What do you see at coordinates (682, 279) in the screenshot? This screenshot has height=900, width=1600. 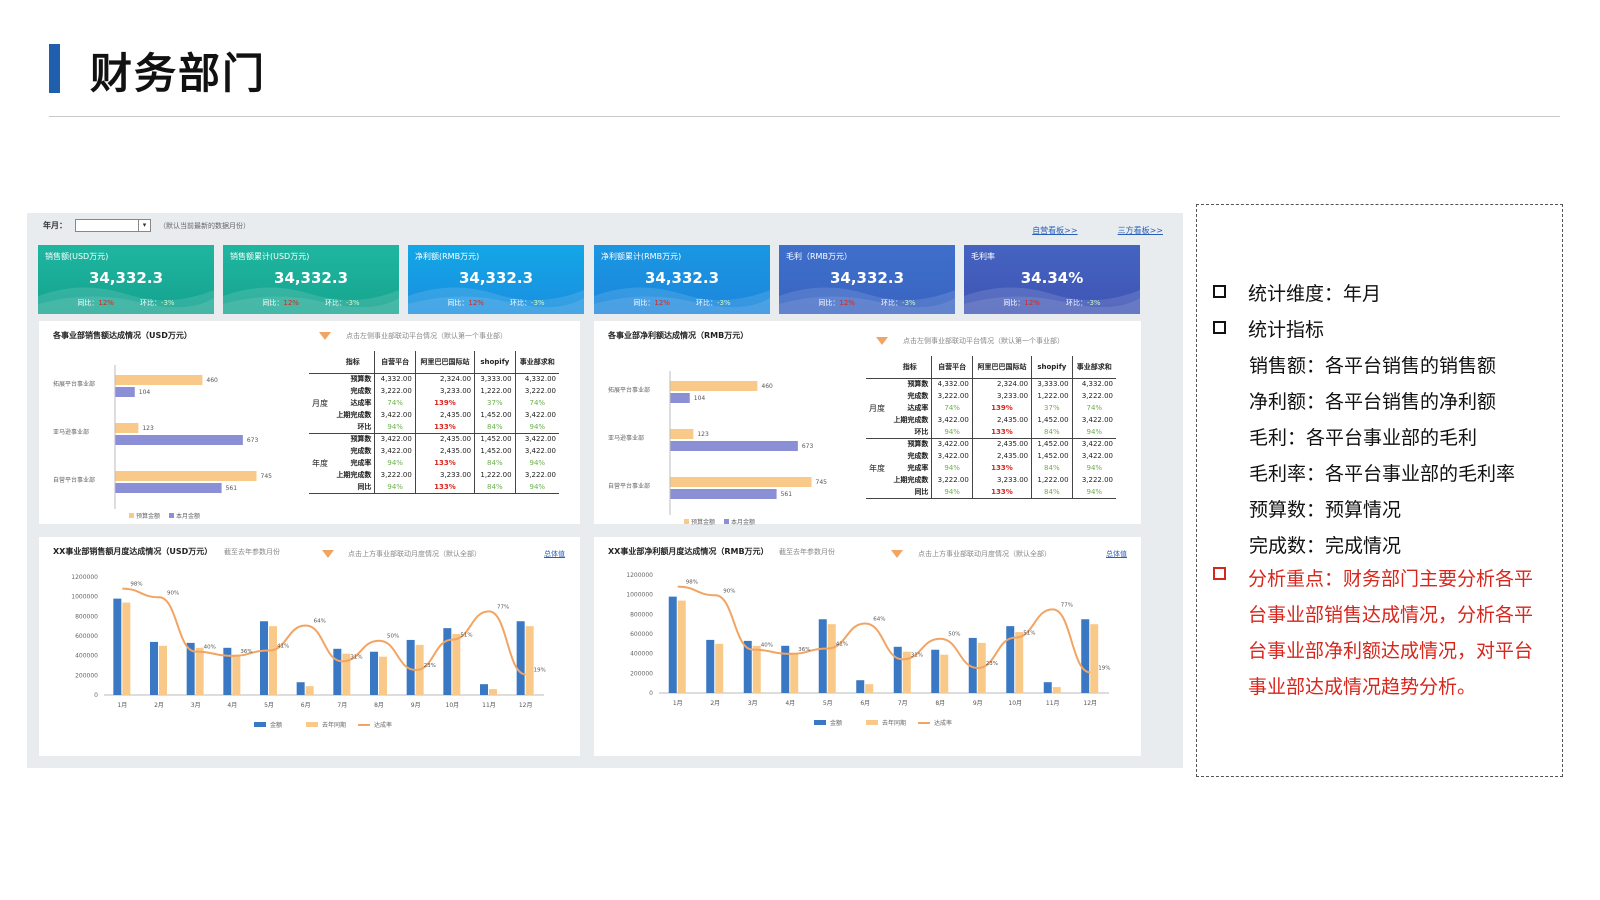 I see `kpi-card: 净利额累计(RMB万元) 34,332.3 同比：12% 环比：-3%` at bounding box center [682, 279].